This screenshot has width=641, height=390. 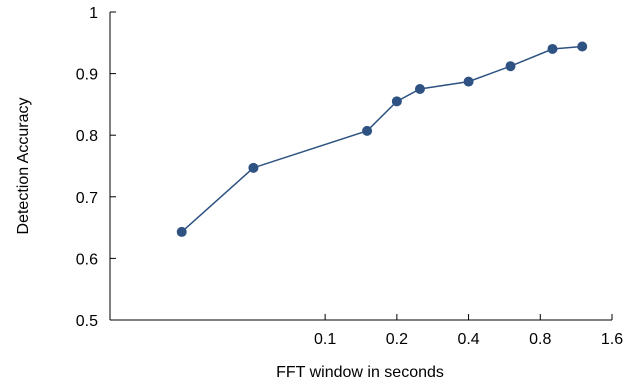 What do you see at coordinates (87, 198) in the screenshot?
I see `y-tick-label: 0.7` at bounding box center [87, 198].